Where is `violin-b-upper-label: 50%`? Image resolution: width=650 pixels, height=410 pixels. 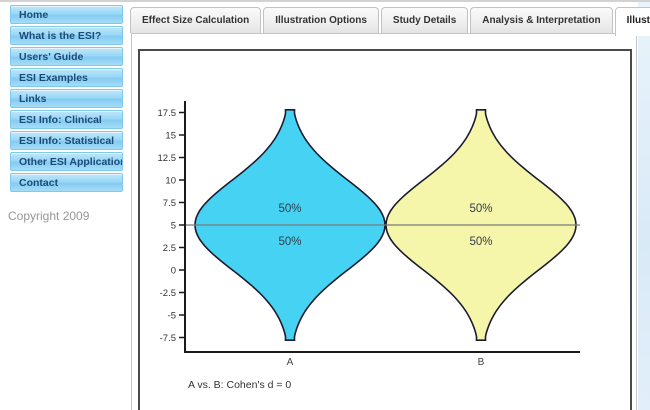 violin-b-upper-label: 50% is located at coordinates (480, 209).